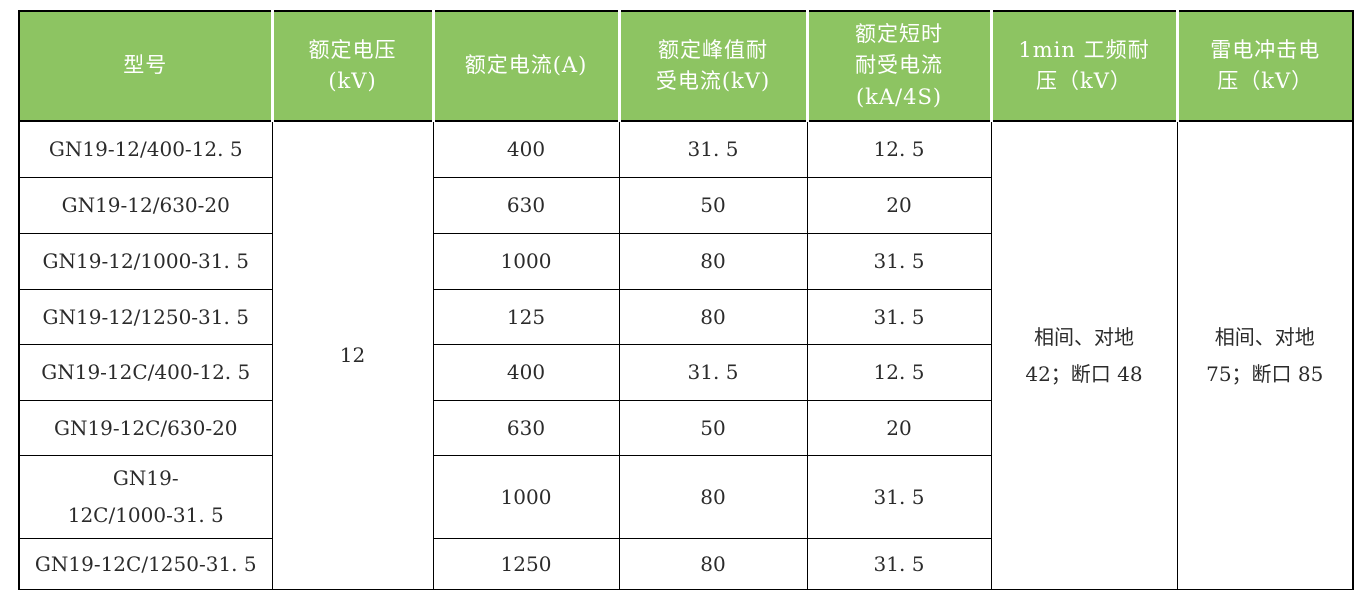 The image size is (1366, 590). I want to click on model-cell: GN19-12/630-20, so click(145, 205).